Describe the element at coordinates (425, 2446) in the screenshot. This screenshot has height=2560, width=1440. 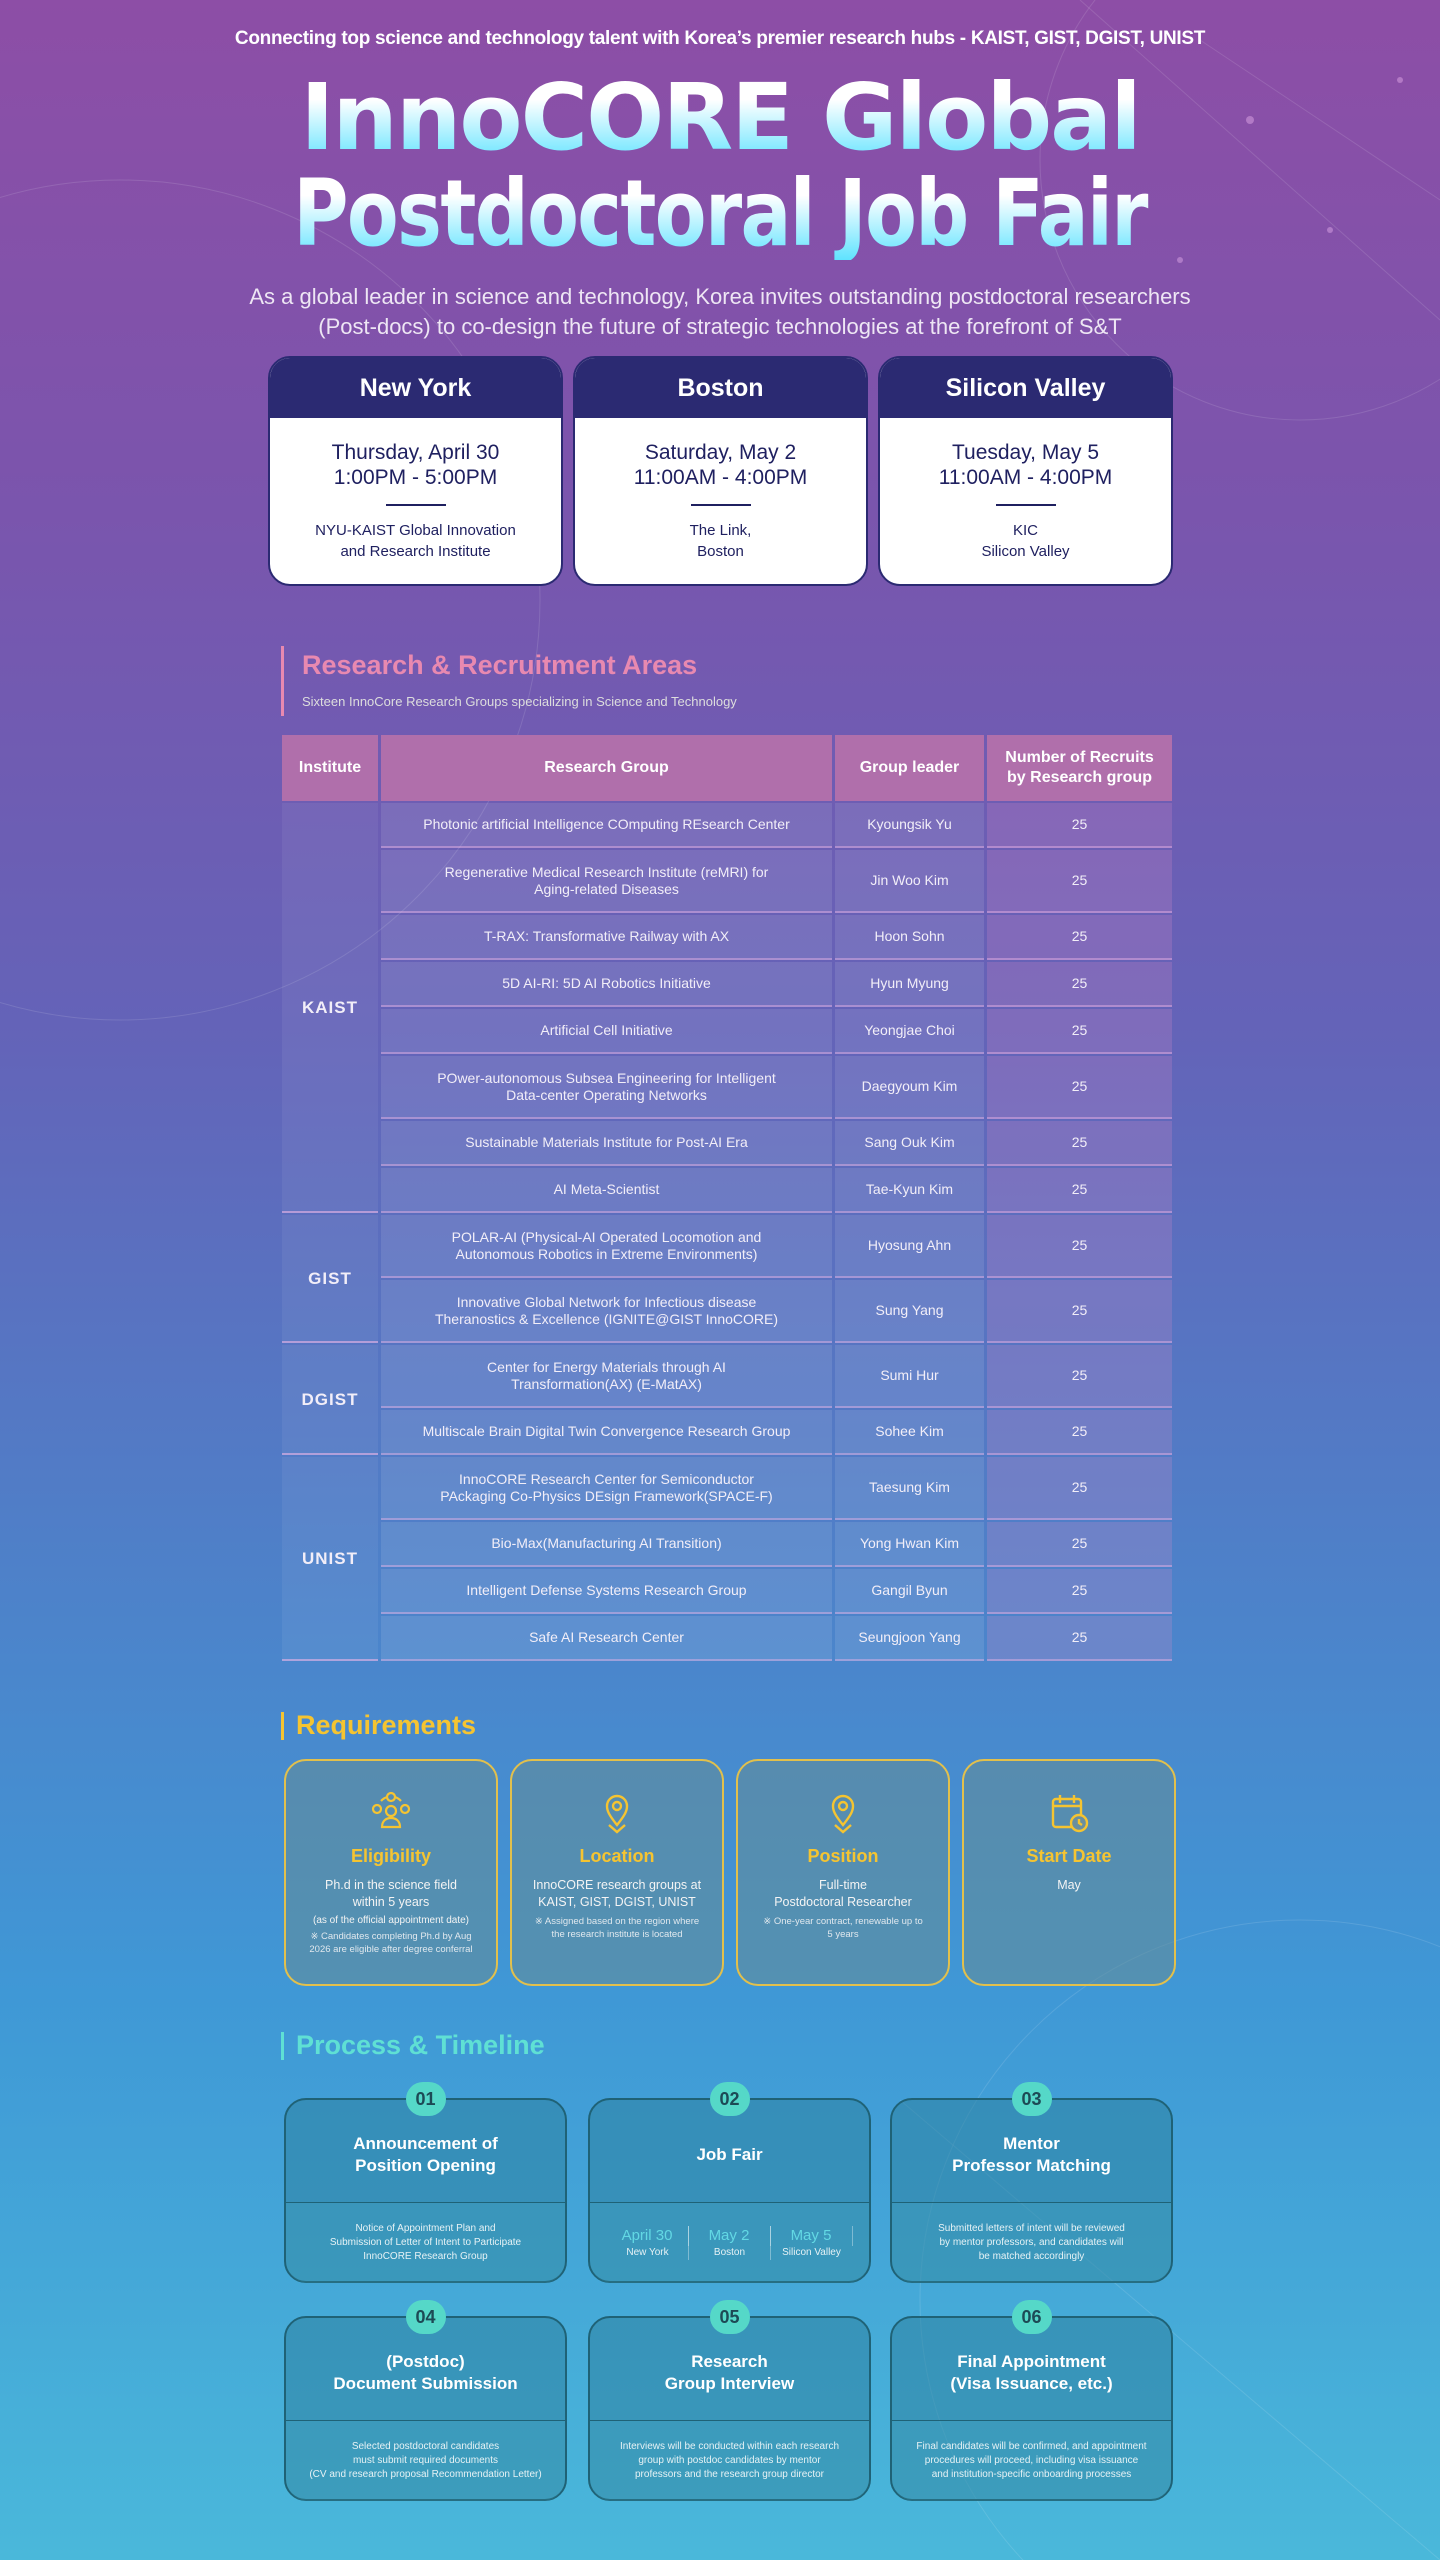
I see `step-description: Selected postdoctoral candidates` at that location.